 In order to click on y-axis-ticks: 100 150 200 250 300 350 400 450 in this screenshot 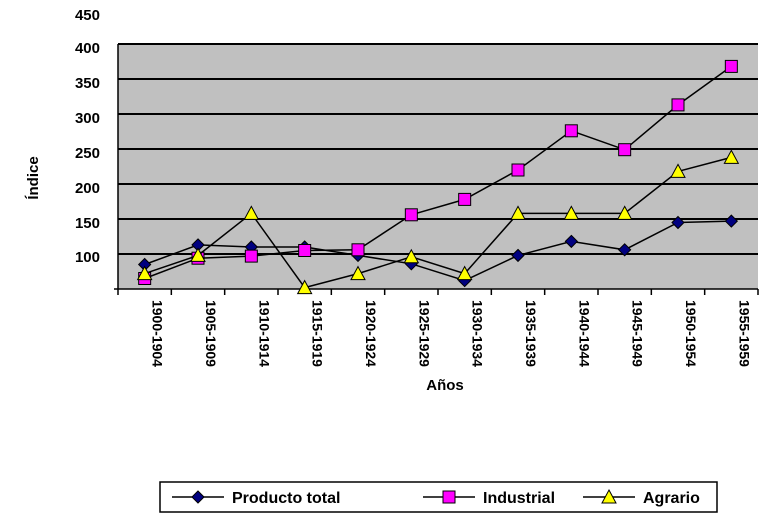, I will do `click(87, 136)`.